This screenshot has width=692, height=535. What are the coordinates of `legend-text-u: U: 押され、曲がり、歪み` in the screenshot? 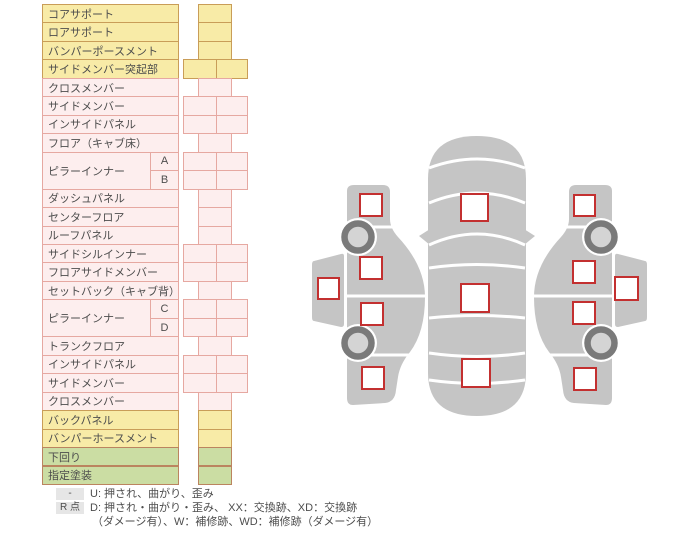 It's located at (152, 494).